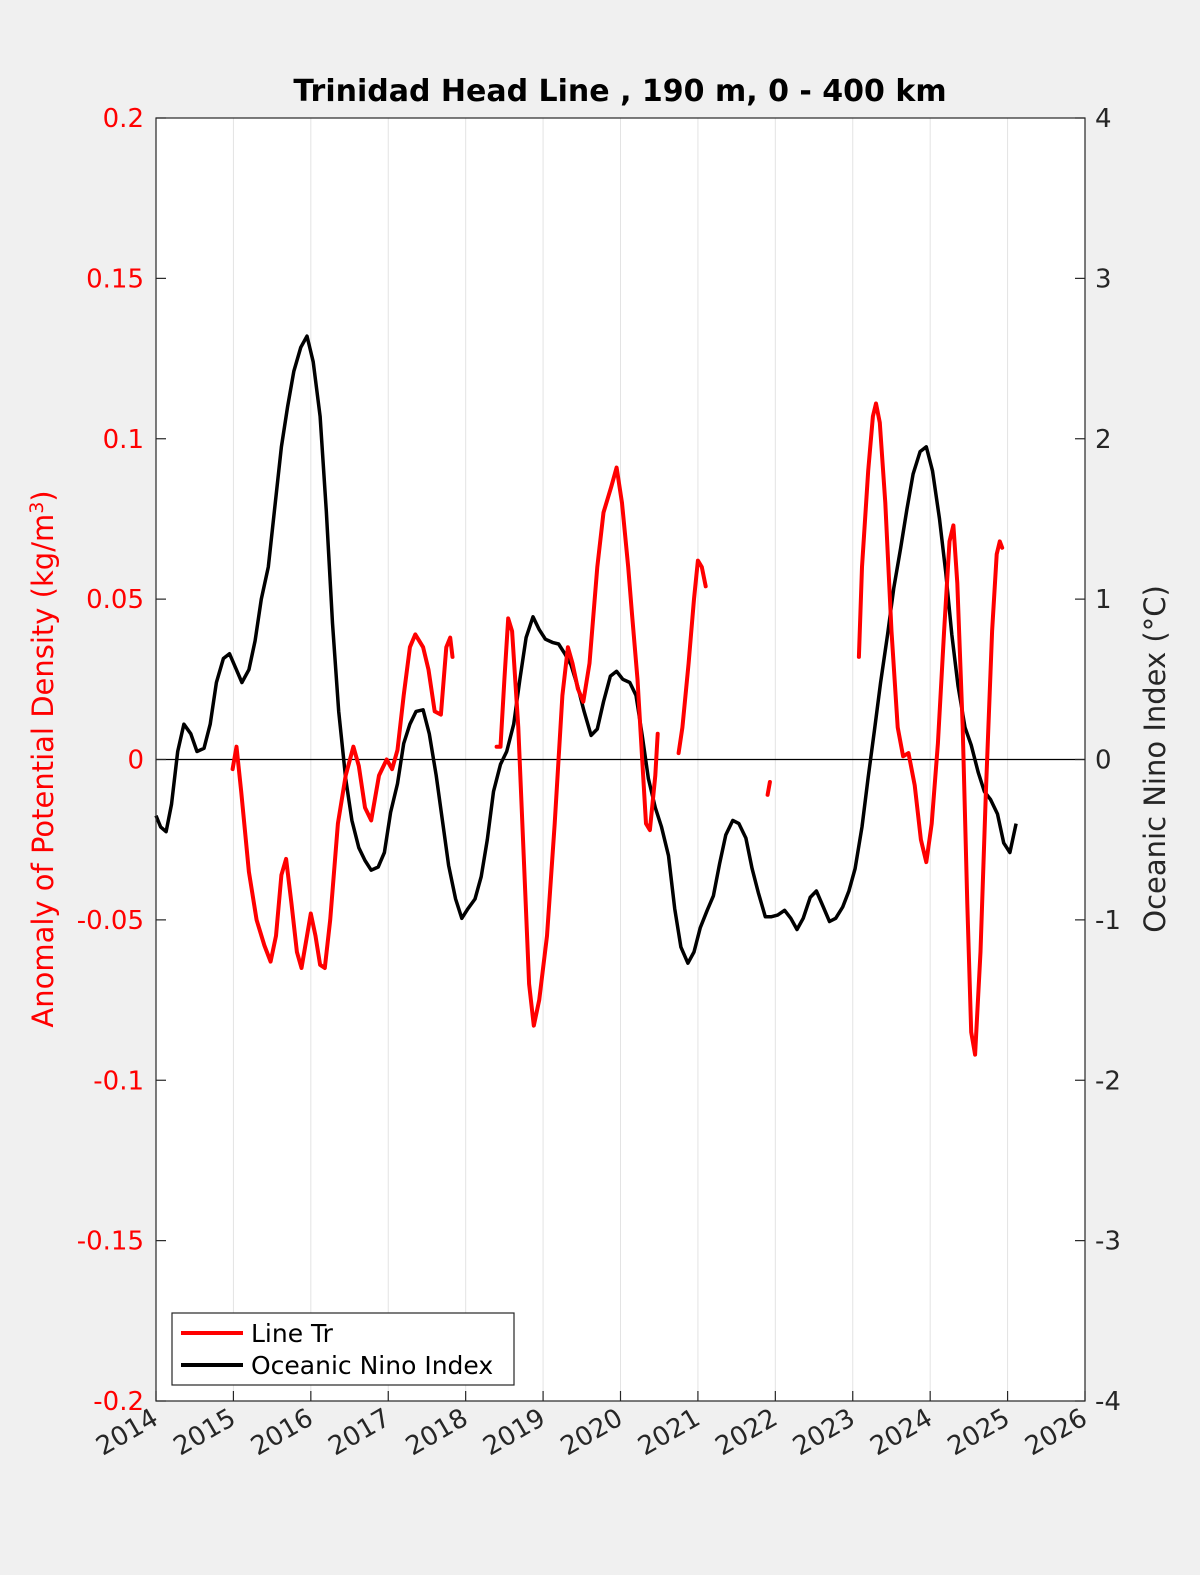 The width and height of the screenshot is (1200, 1575). Describe the element at coordinates (292, 1333) in the screenshot. I see `legend-label-line-tr: Line Tr` at that location.